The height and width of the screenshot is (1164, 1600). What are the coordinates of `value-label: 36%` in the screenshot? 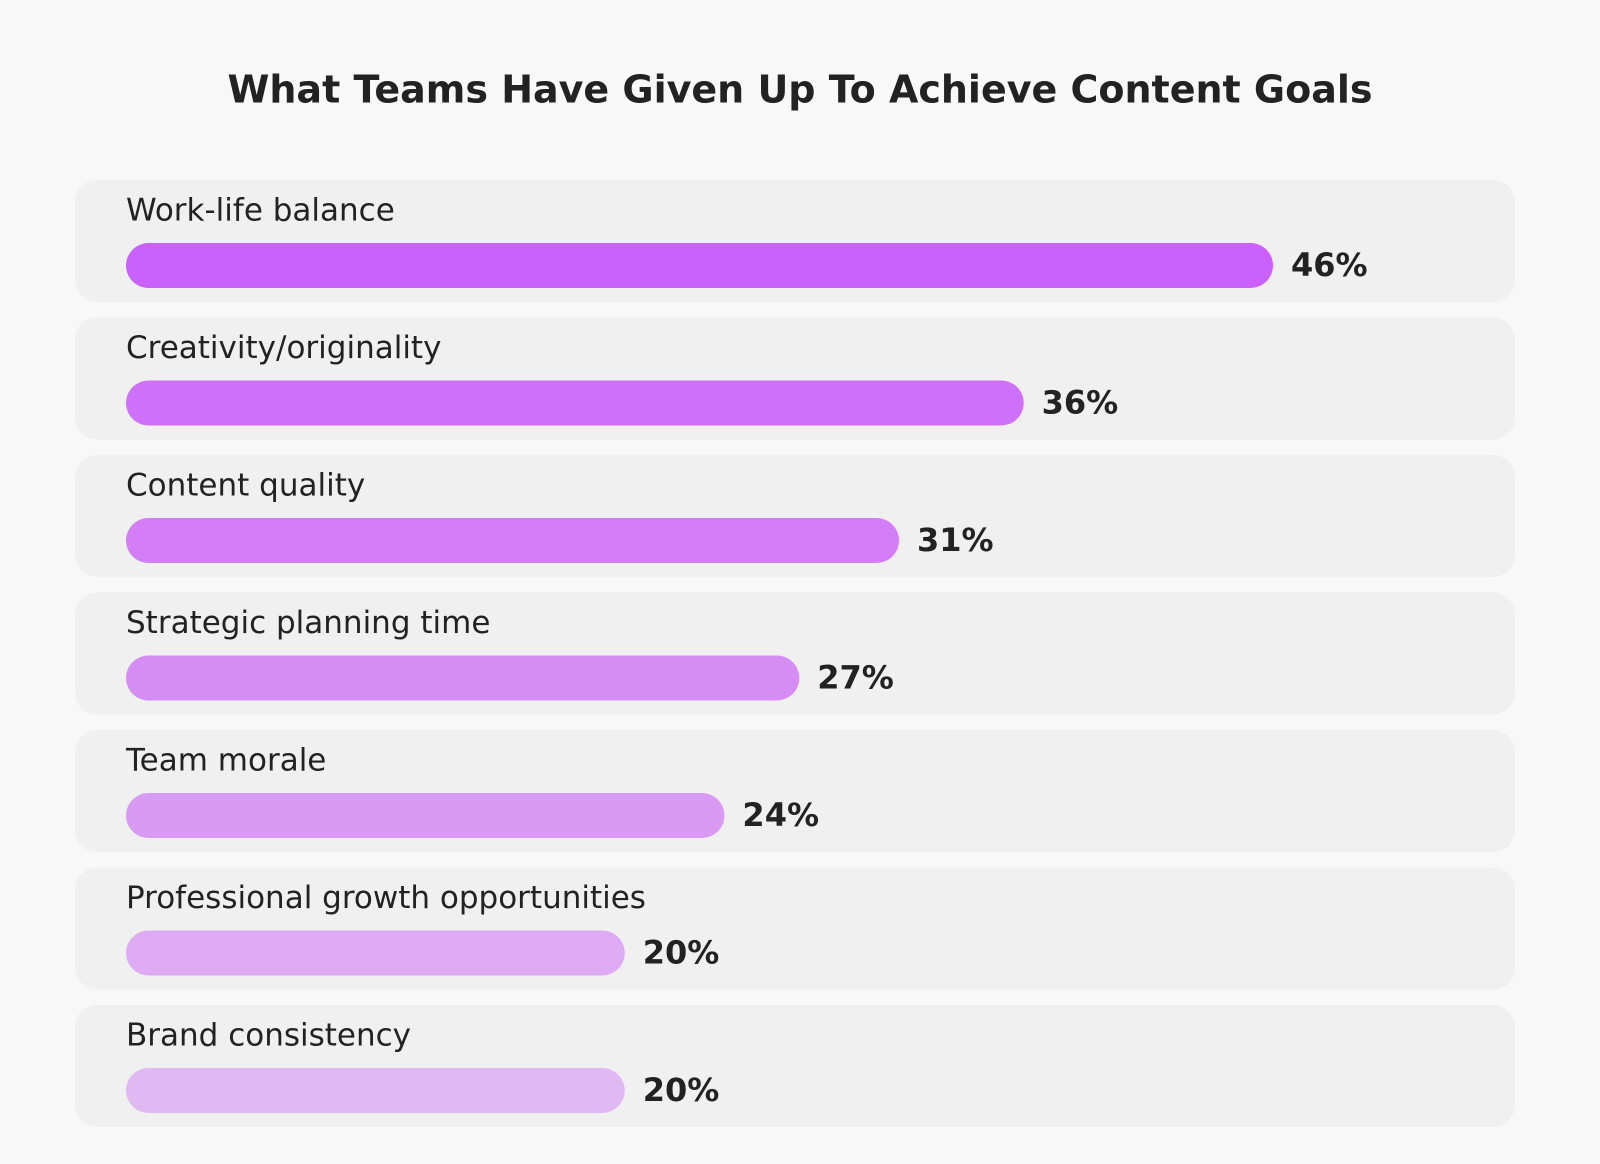 It's located at (1080, 403).